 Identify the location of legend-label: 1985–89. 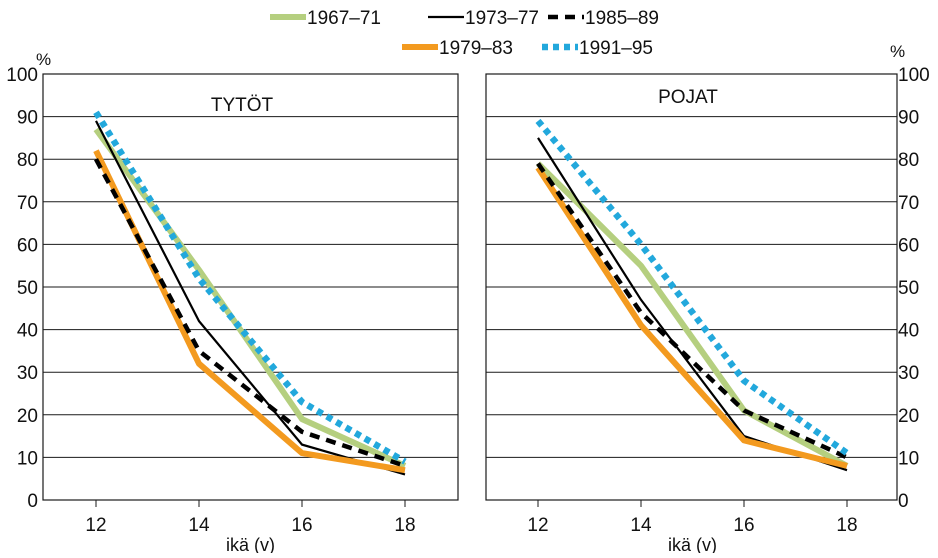
(622, 18).